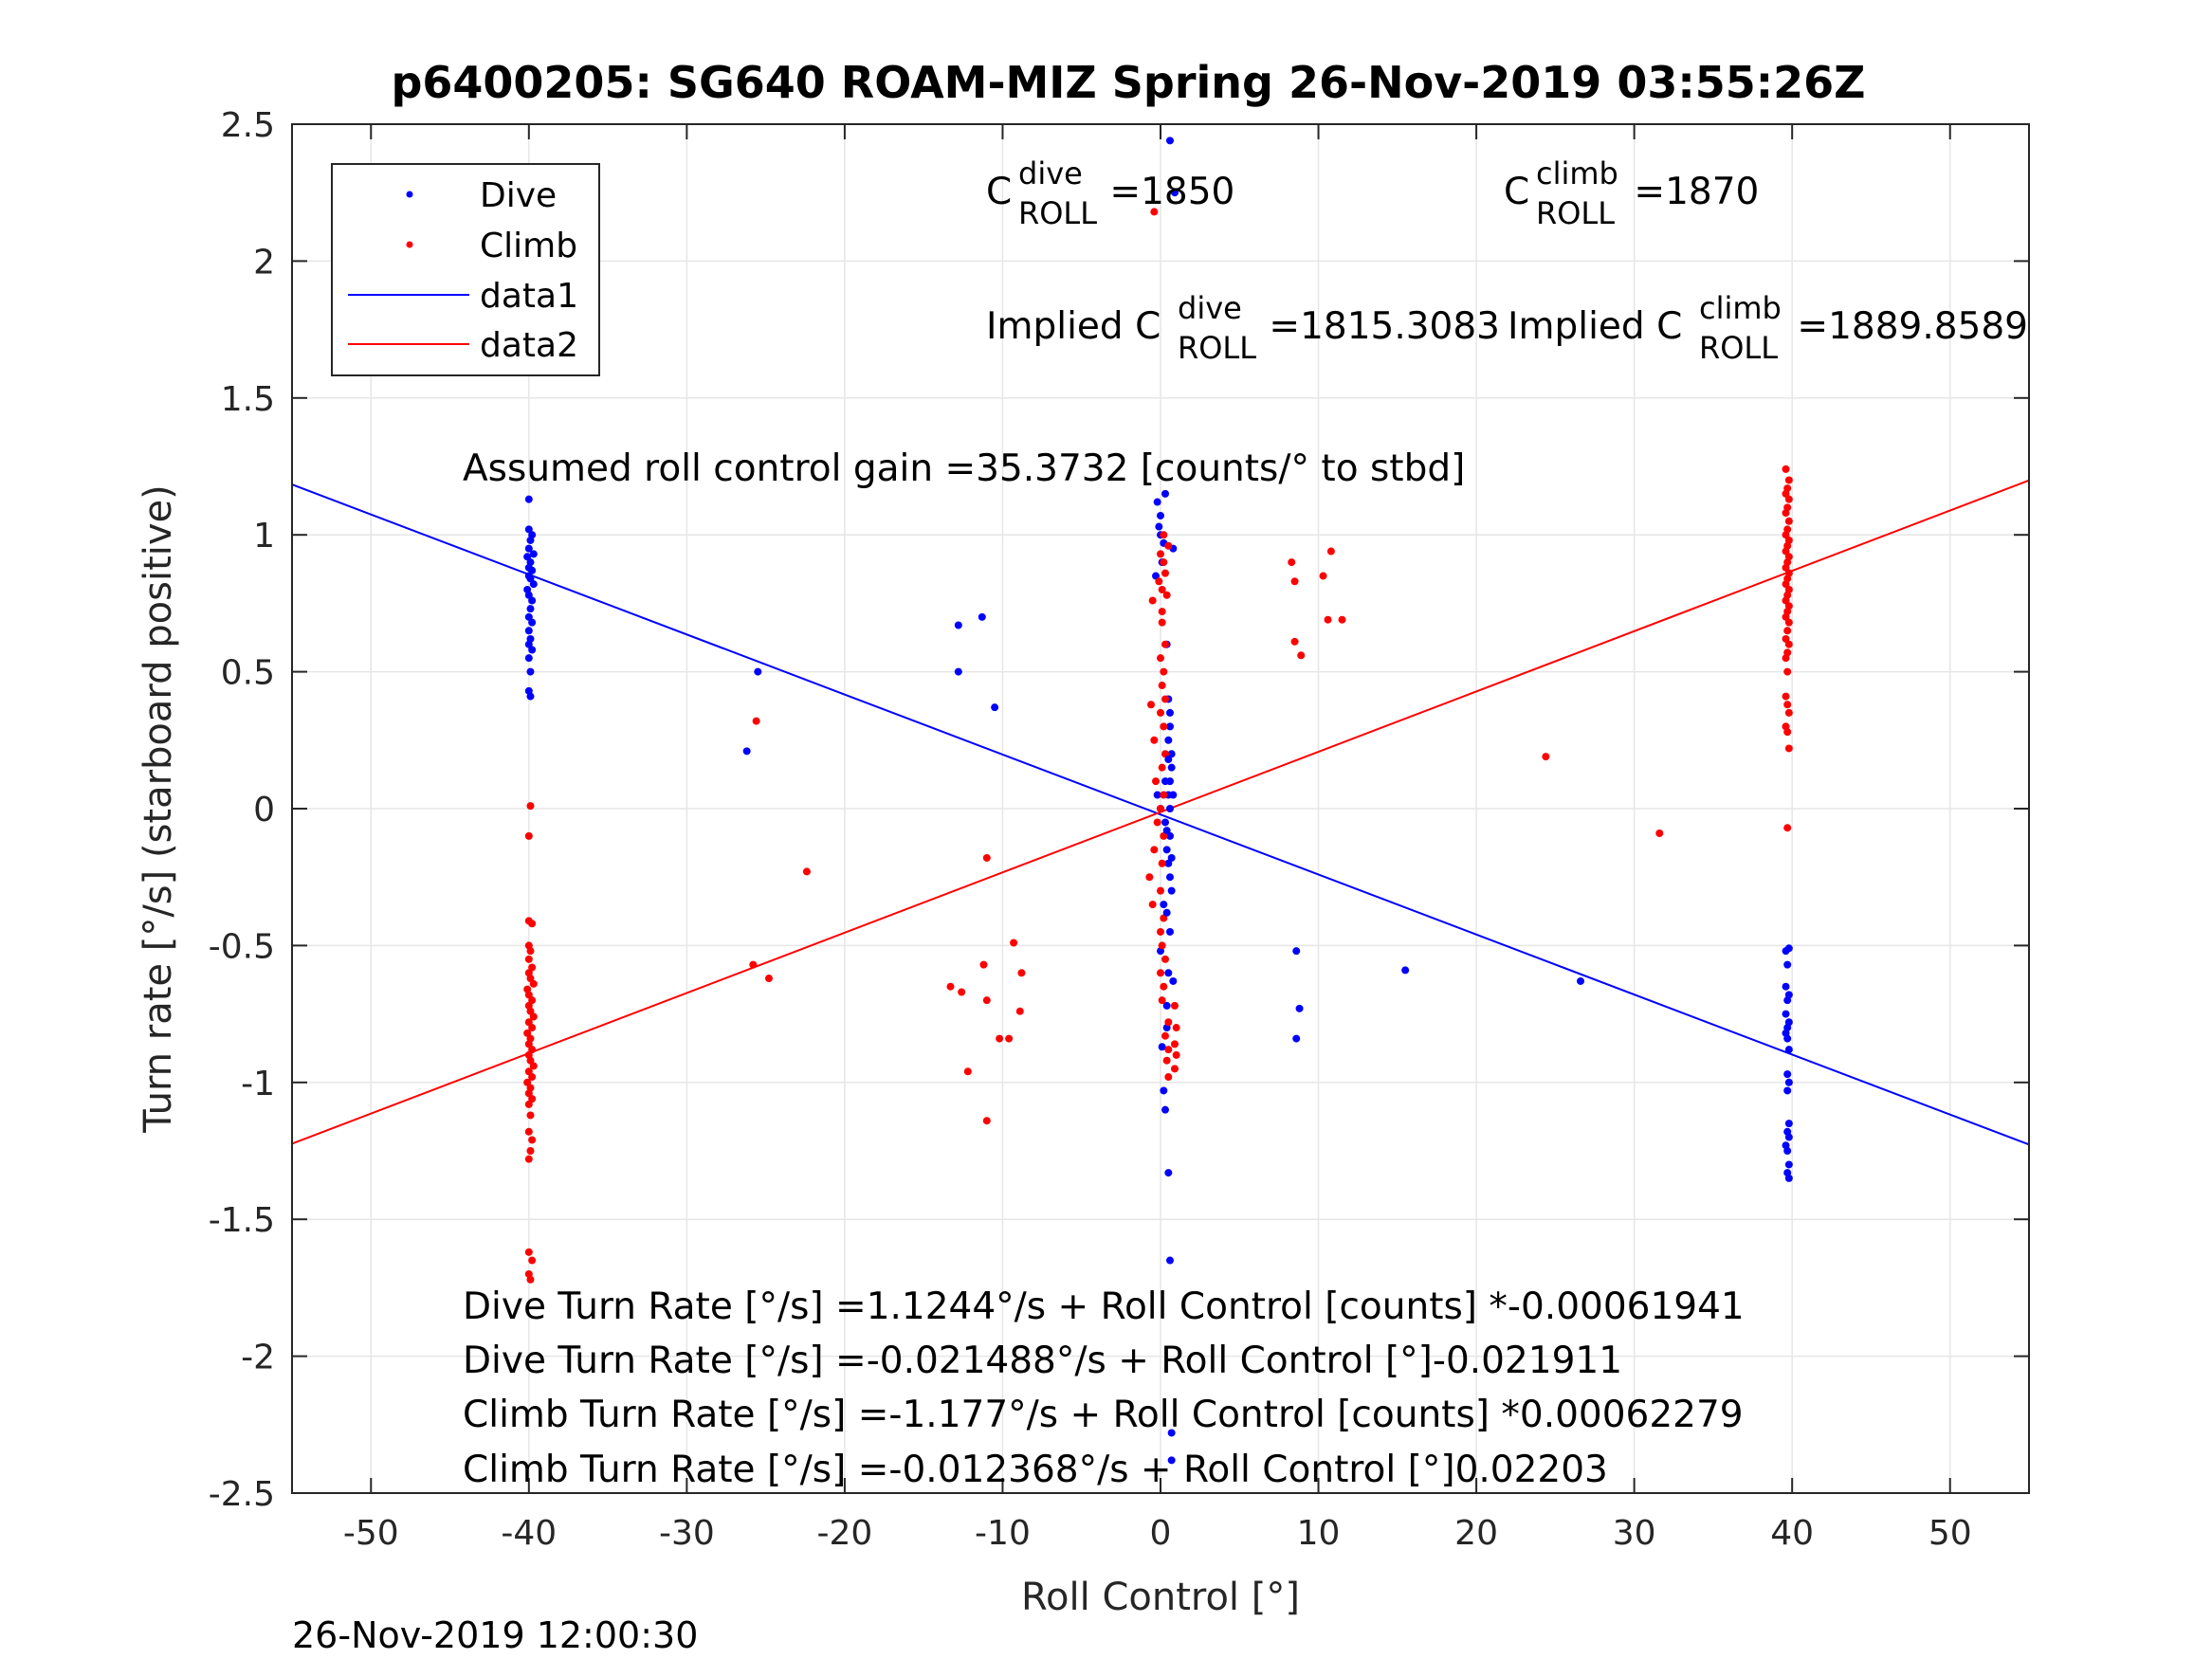 Image resolution: width=2212 pixels, height=1659 pixels. What do you see at coordinates (1516, 192) in the screenshot?
I see `c-climb-base: C` at bounding box center [1516, 192].